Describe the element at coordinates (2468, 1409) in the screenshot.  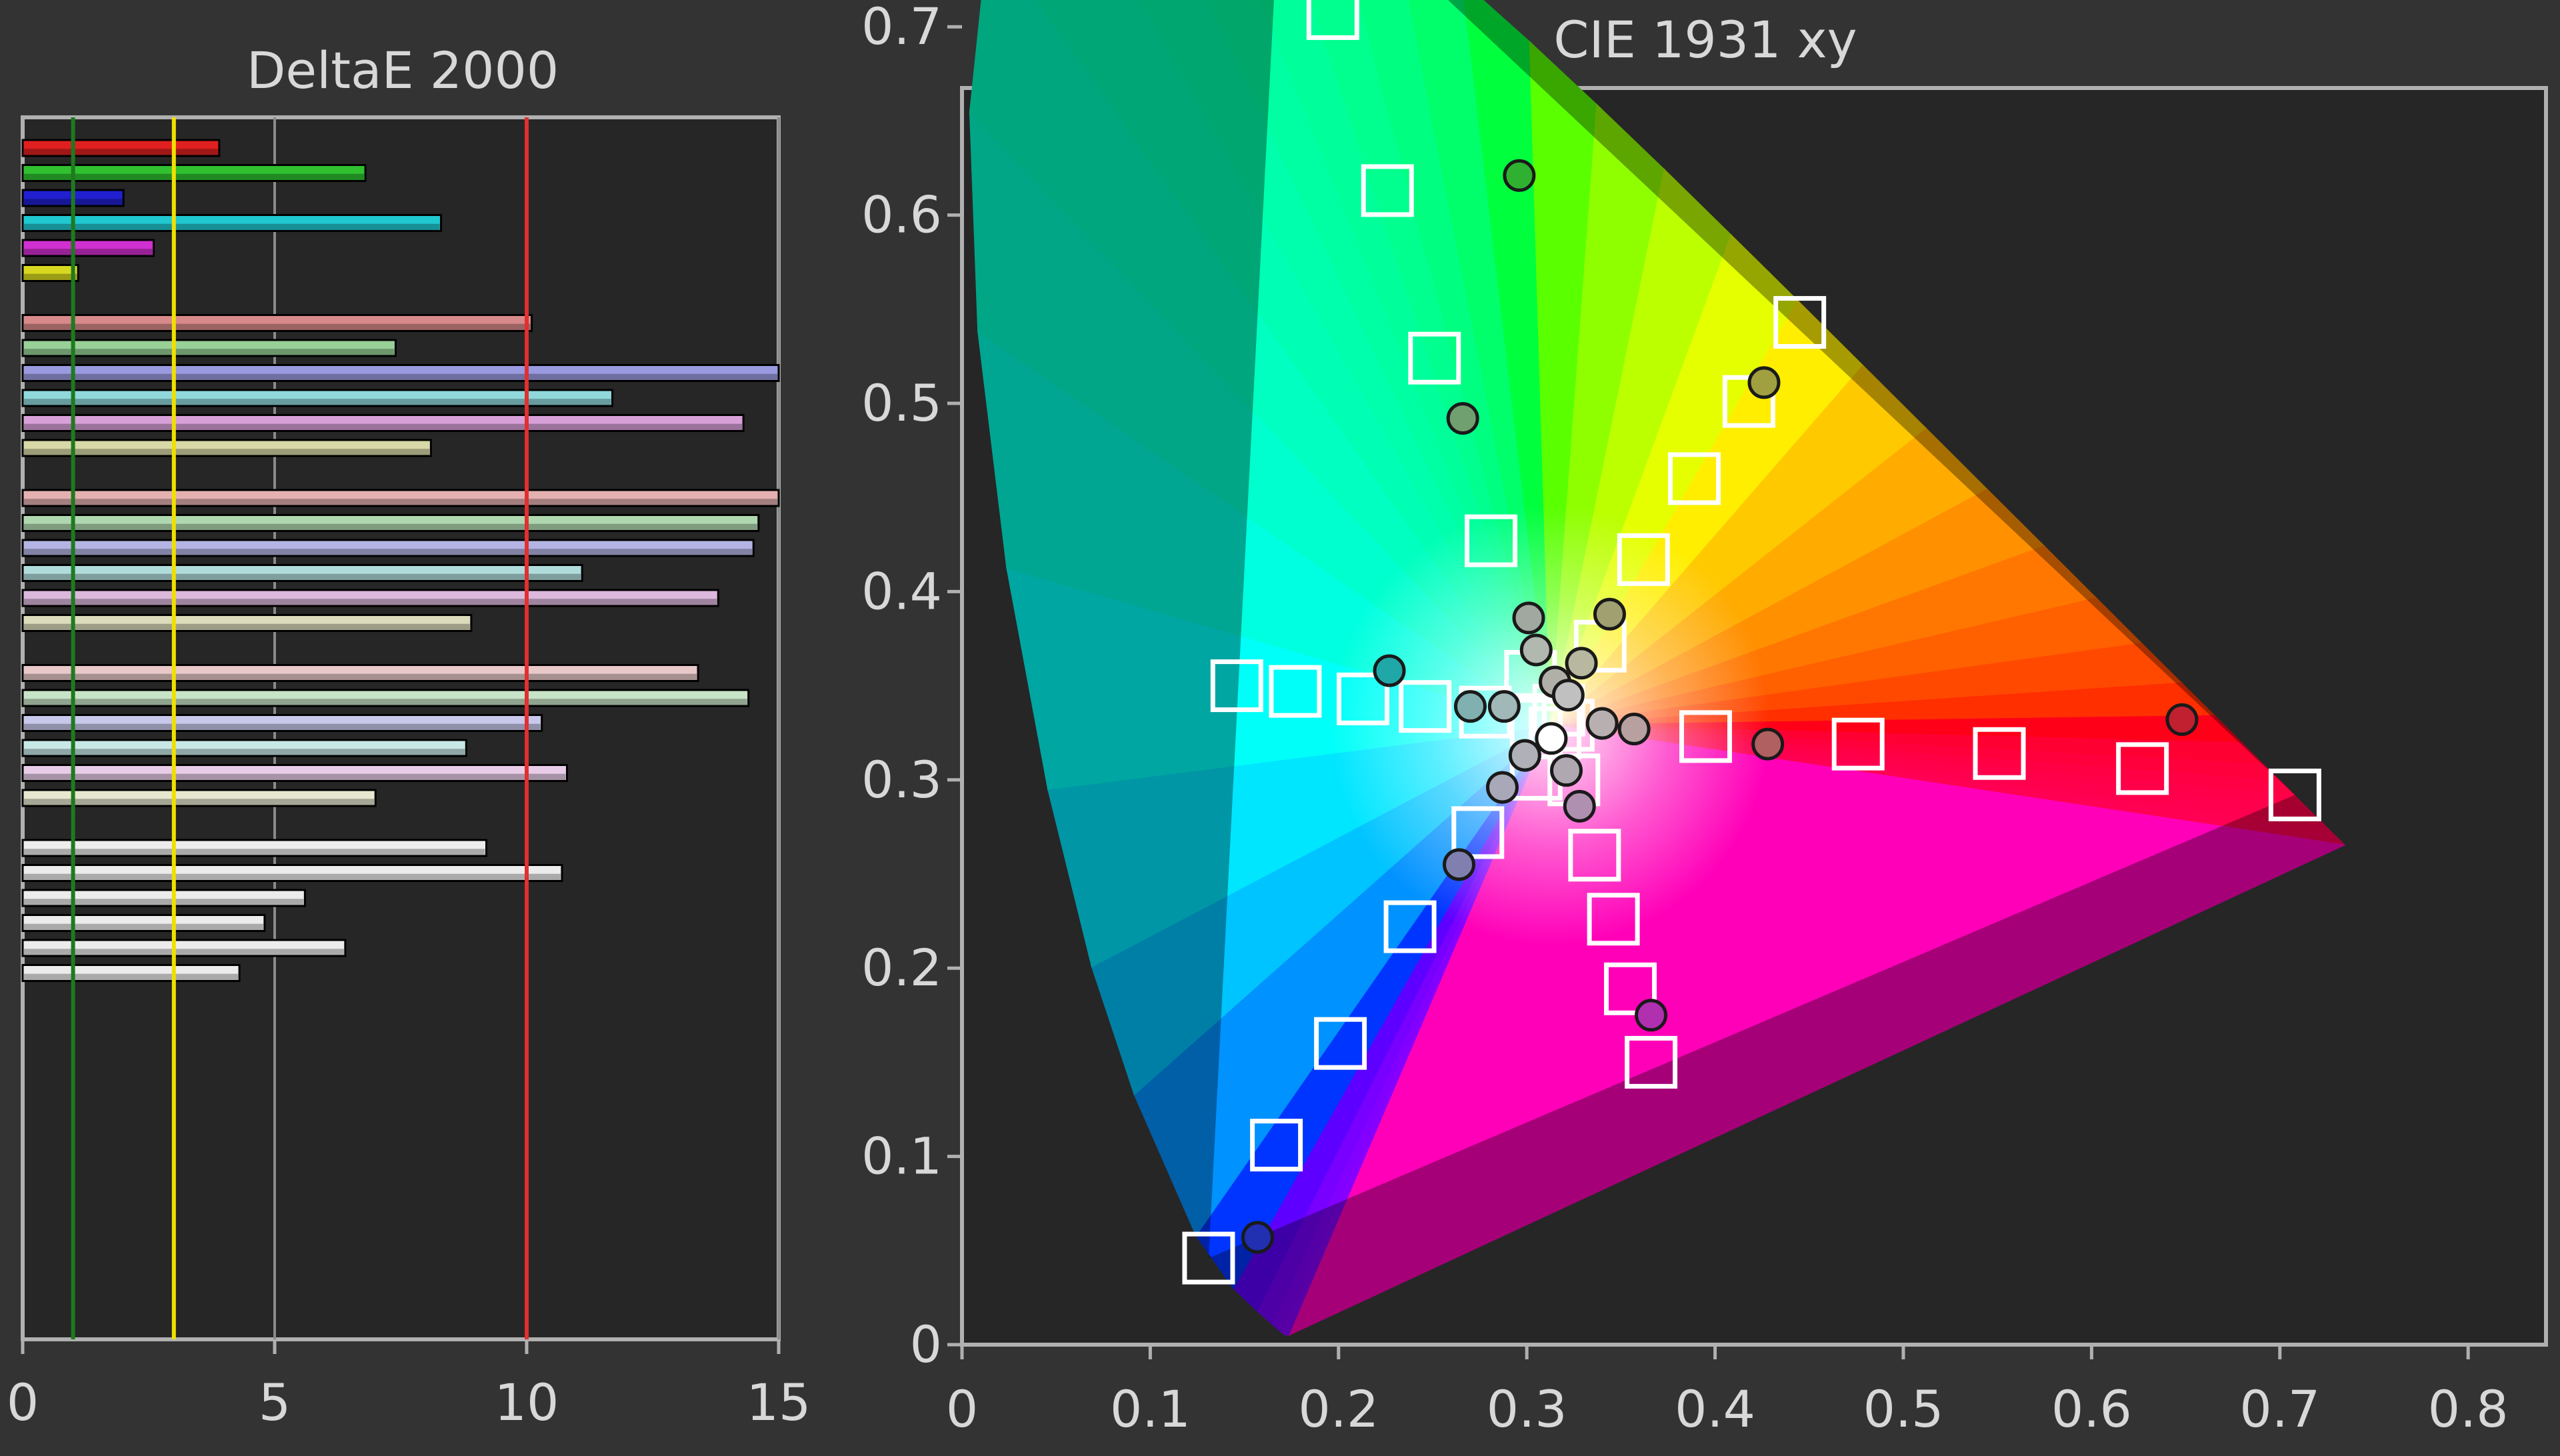
I see `x-tick-label: 0.8` at that location.